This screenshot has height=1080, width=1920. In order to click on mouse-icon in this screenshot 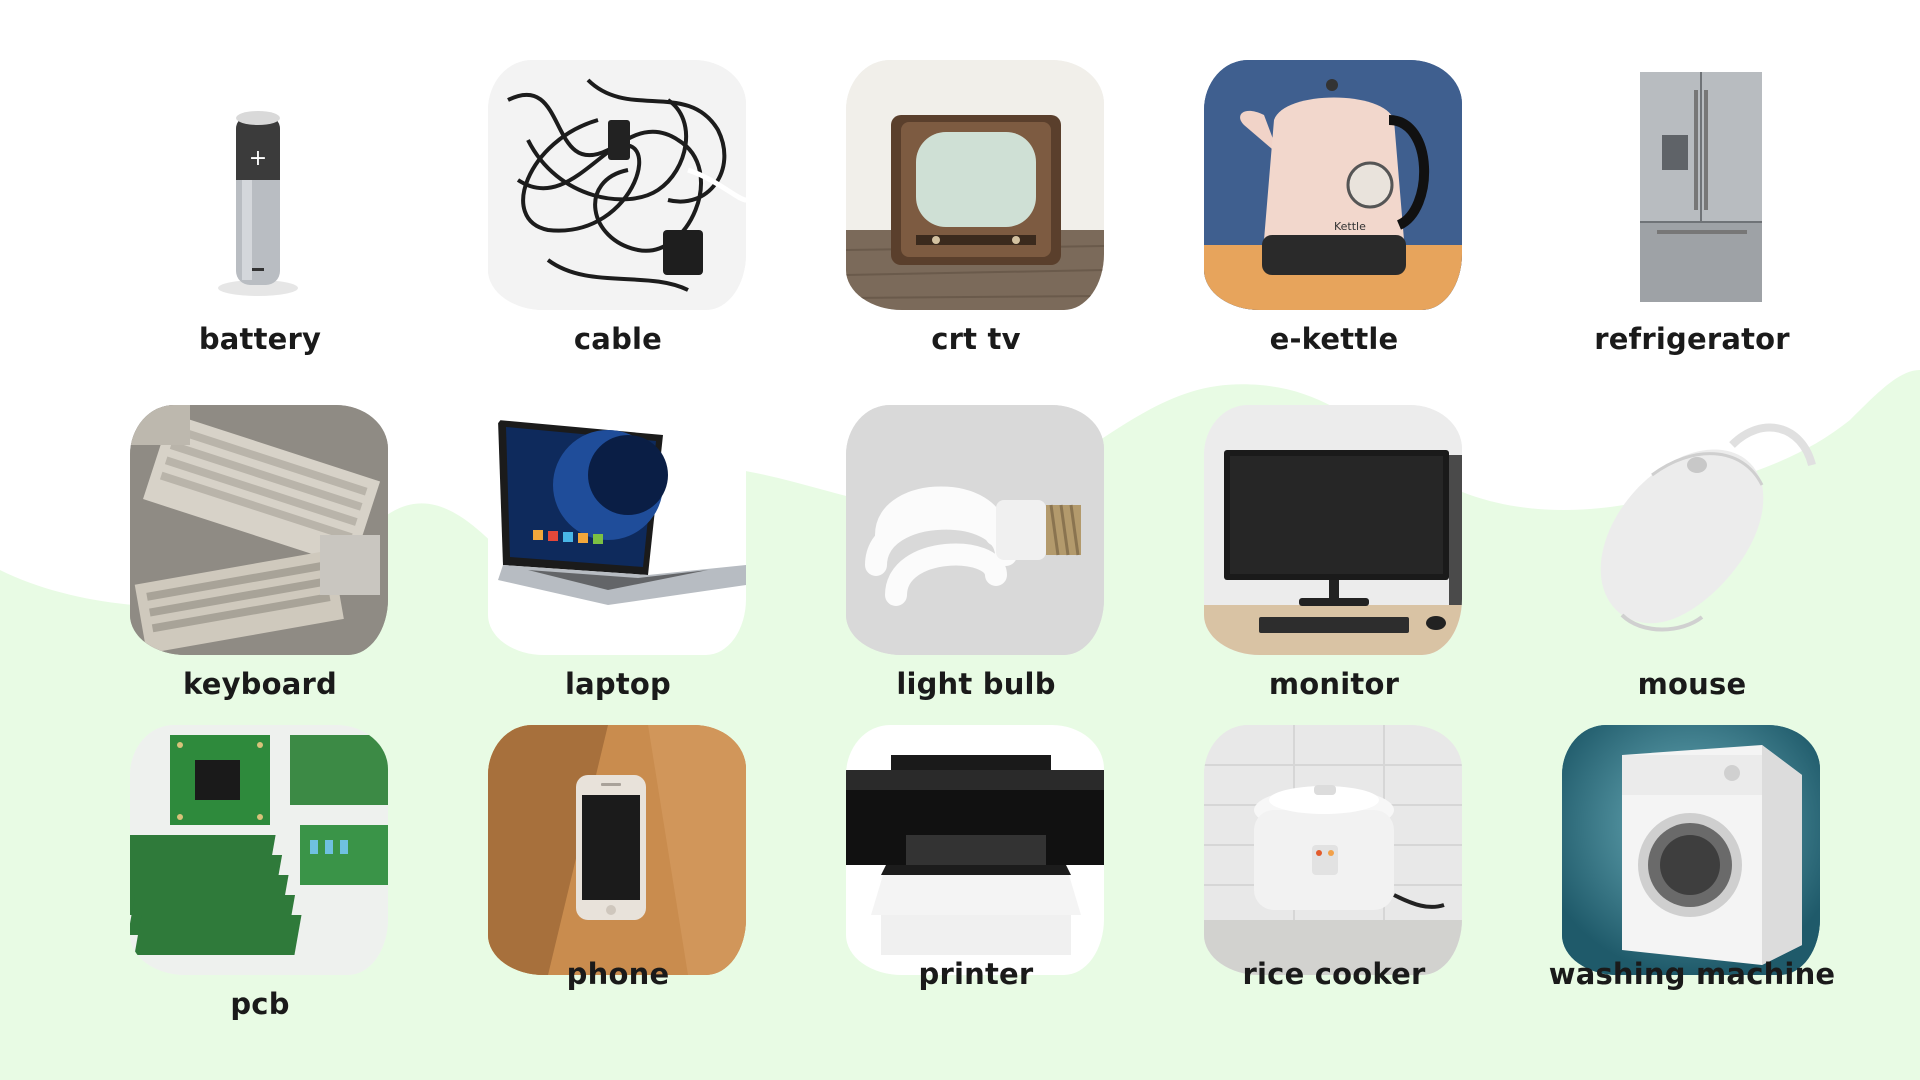, I will do `click(1691, 530)`.